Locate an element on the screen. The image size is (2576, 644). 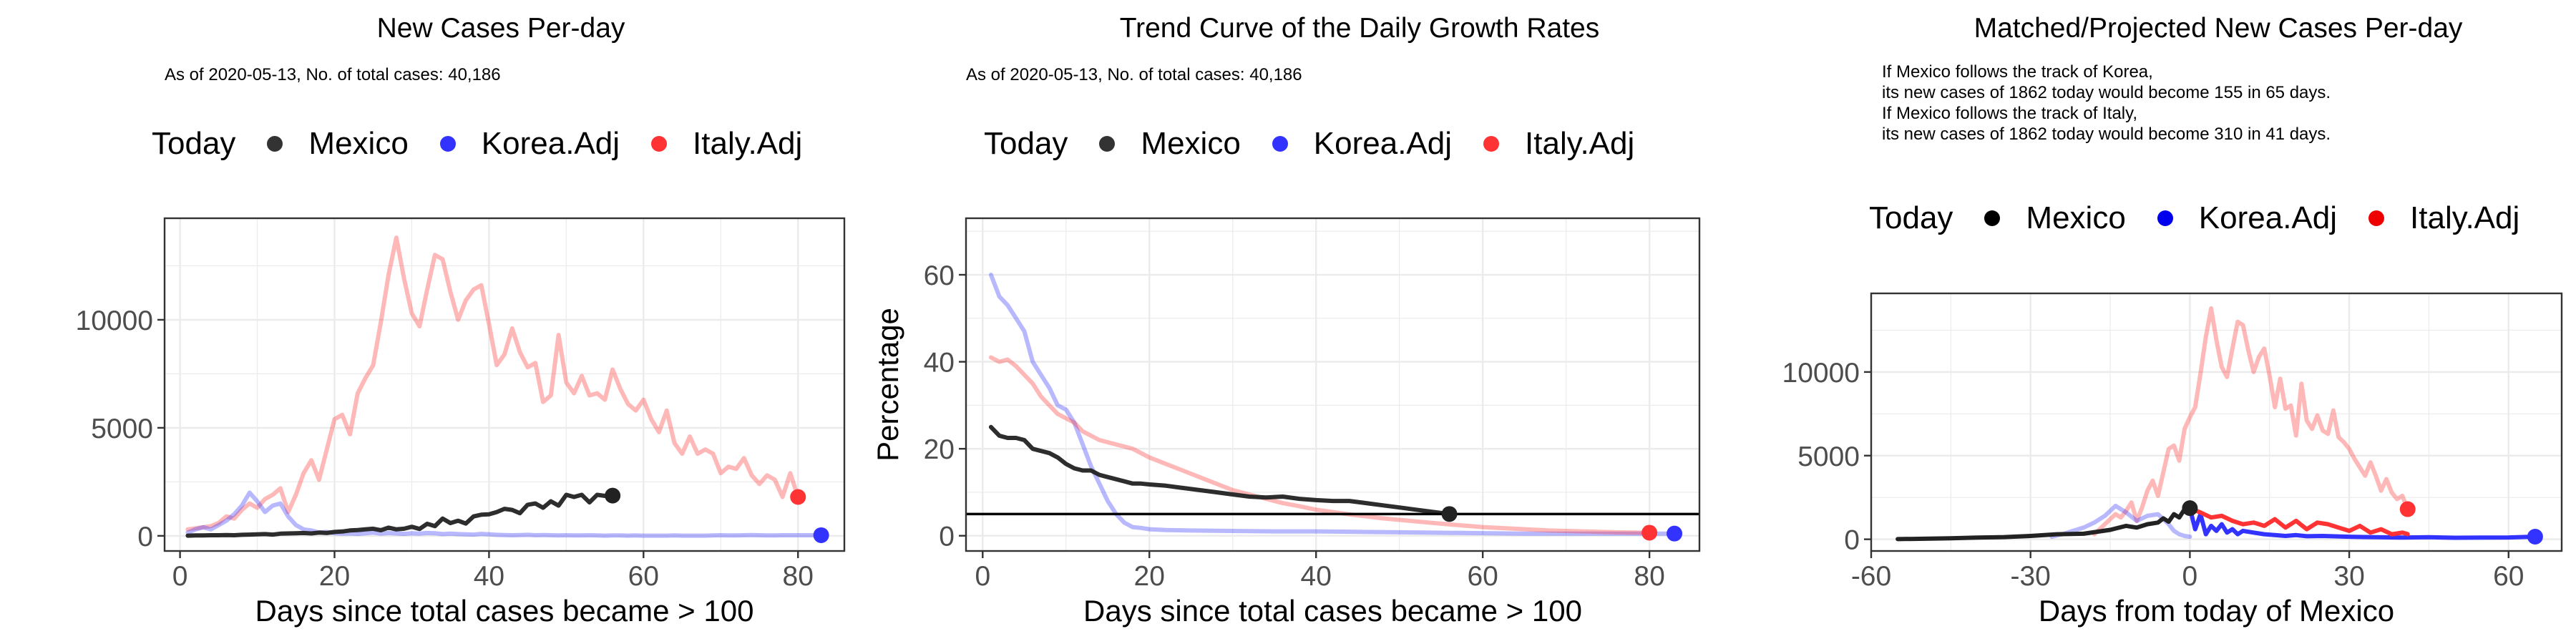
chart-subtitle-line-3: If Mexico follows the track of Italy, is located at coordinates (2010, 113).